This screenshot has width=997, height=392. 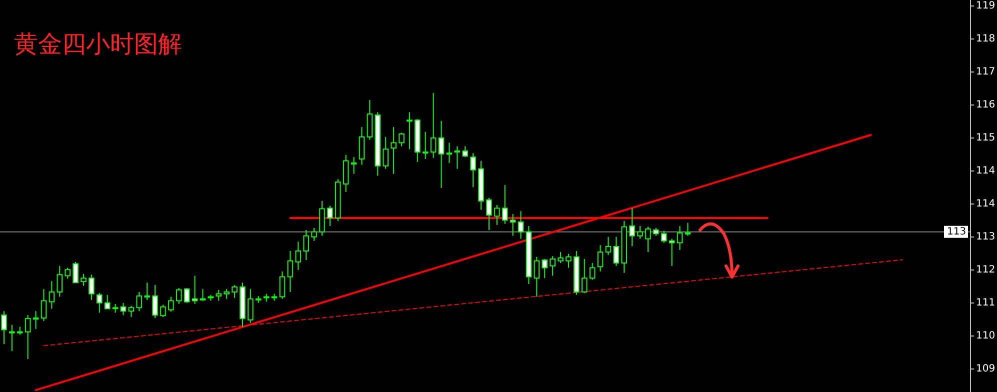 I want to click on text: 119, so click(x=986, y=6).